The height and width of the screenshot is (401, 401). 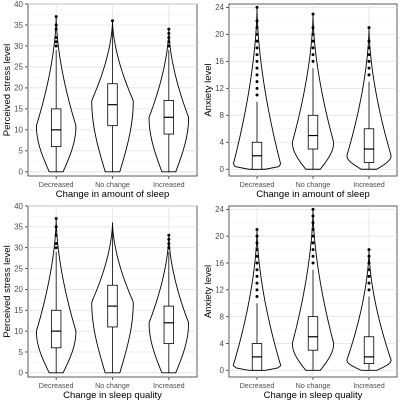 I want to click on x-axis-title: Change in sleep quality, so click(x=112, y=395).